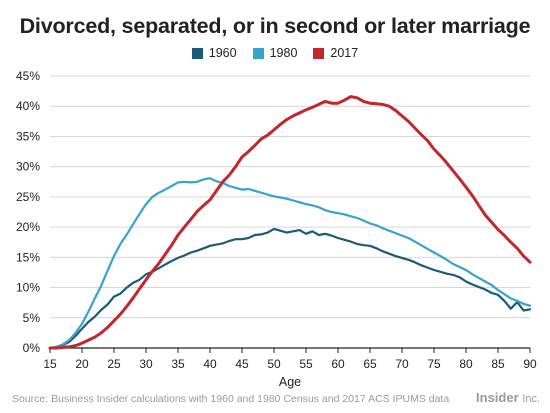 The width and height of the screenshot is (550, 413). I want to click on legend-label: 1980, so click(283, 53).